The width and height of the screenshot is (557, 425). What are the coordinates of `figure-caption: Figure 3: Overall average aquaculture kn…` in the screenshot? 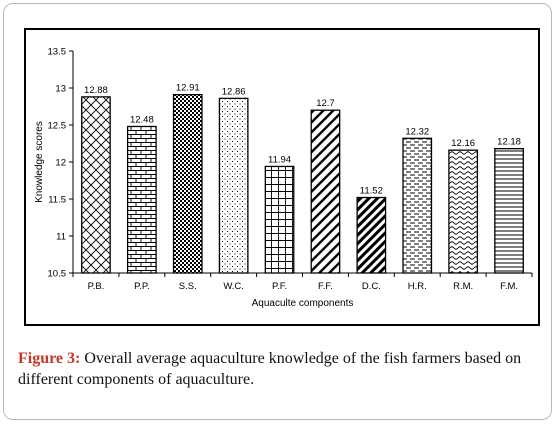 It's located at (283, 369).